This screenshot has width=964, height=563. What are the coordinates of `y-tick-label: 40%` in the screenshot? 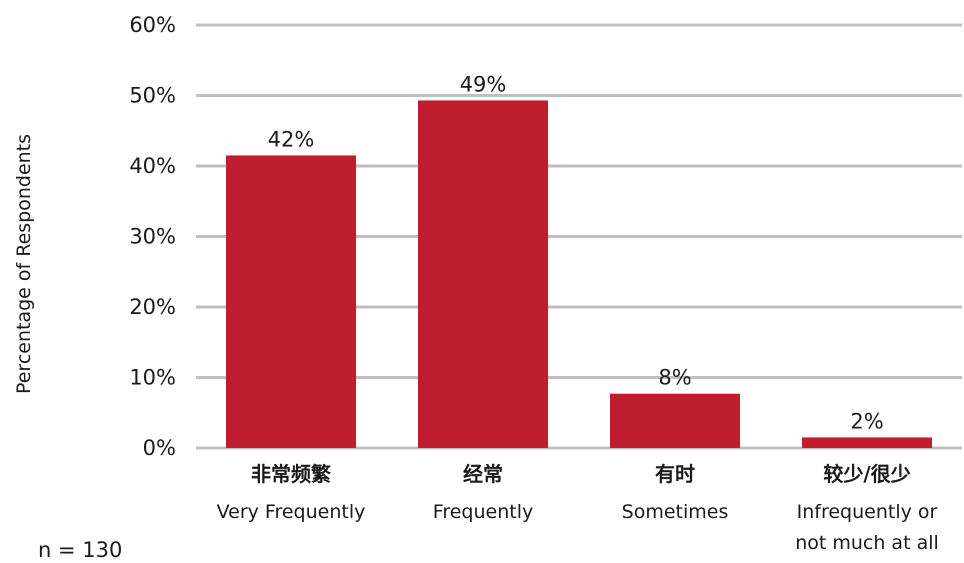 It's located at (152, 166).